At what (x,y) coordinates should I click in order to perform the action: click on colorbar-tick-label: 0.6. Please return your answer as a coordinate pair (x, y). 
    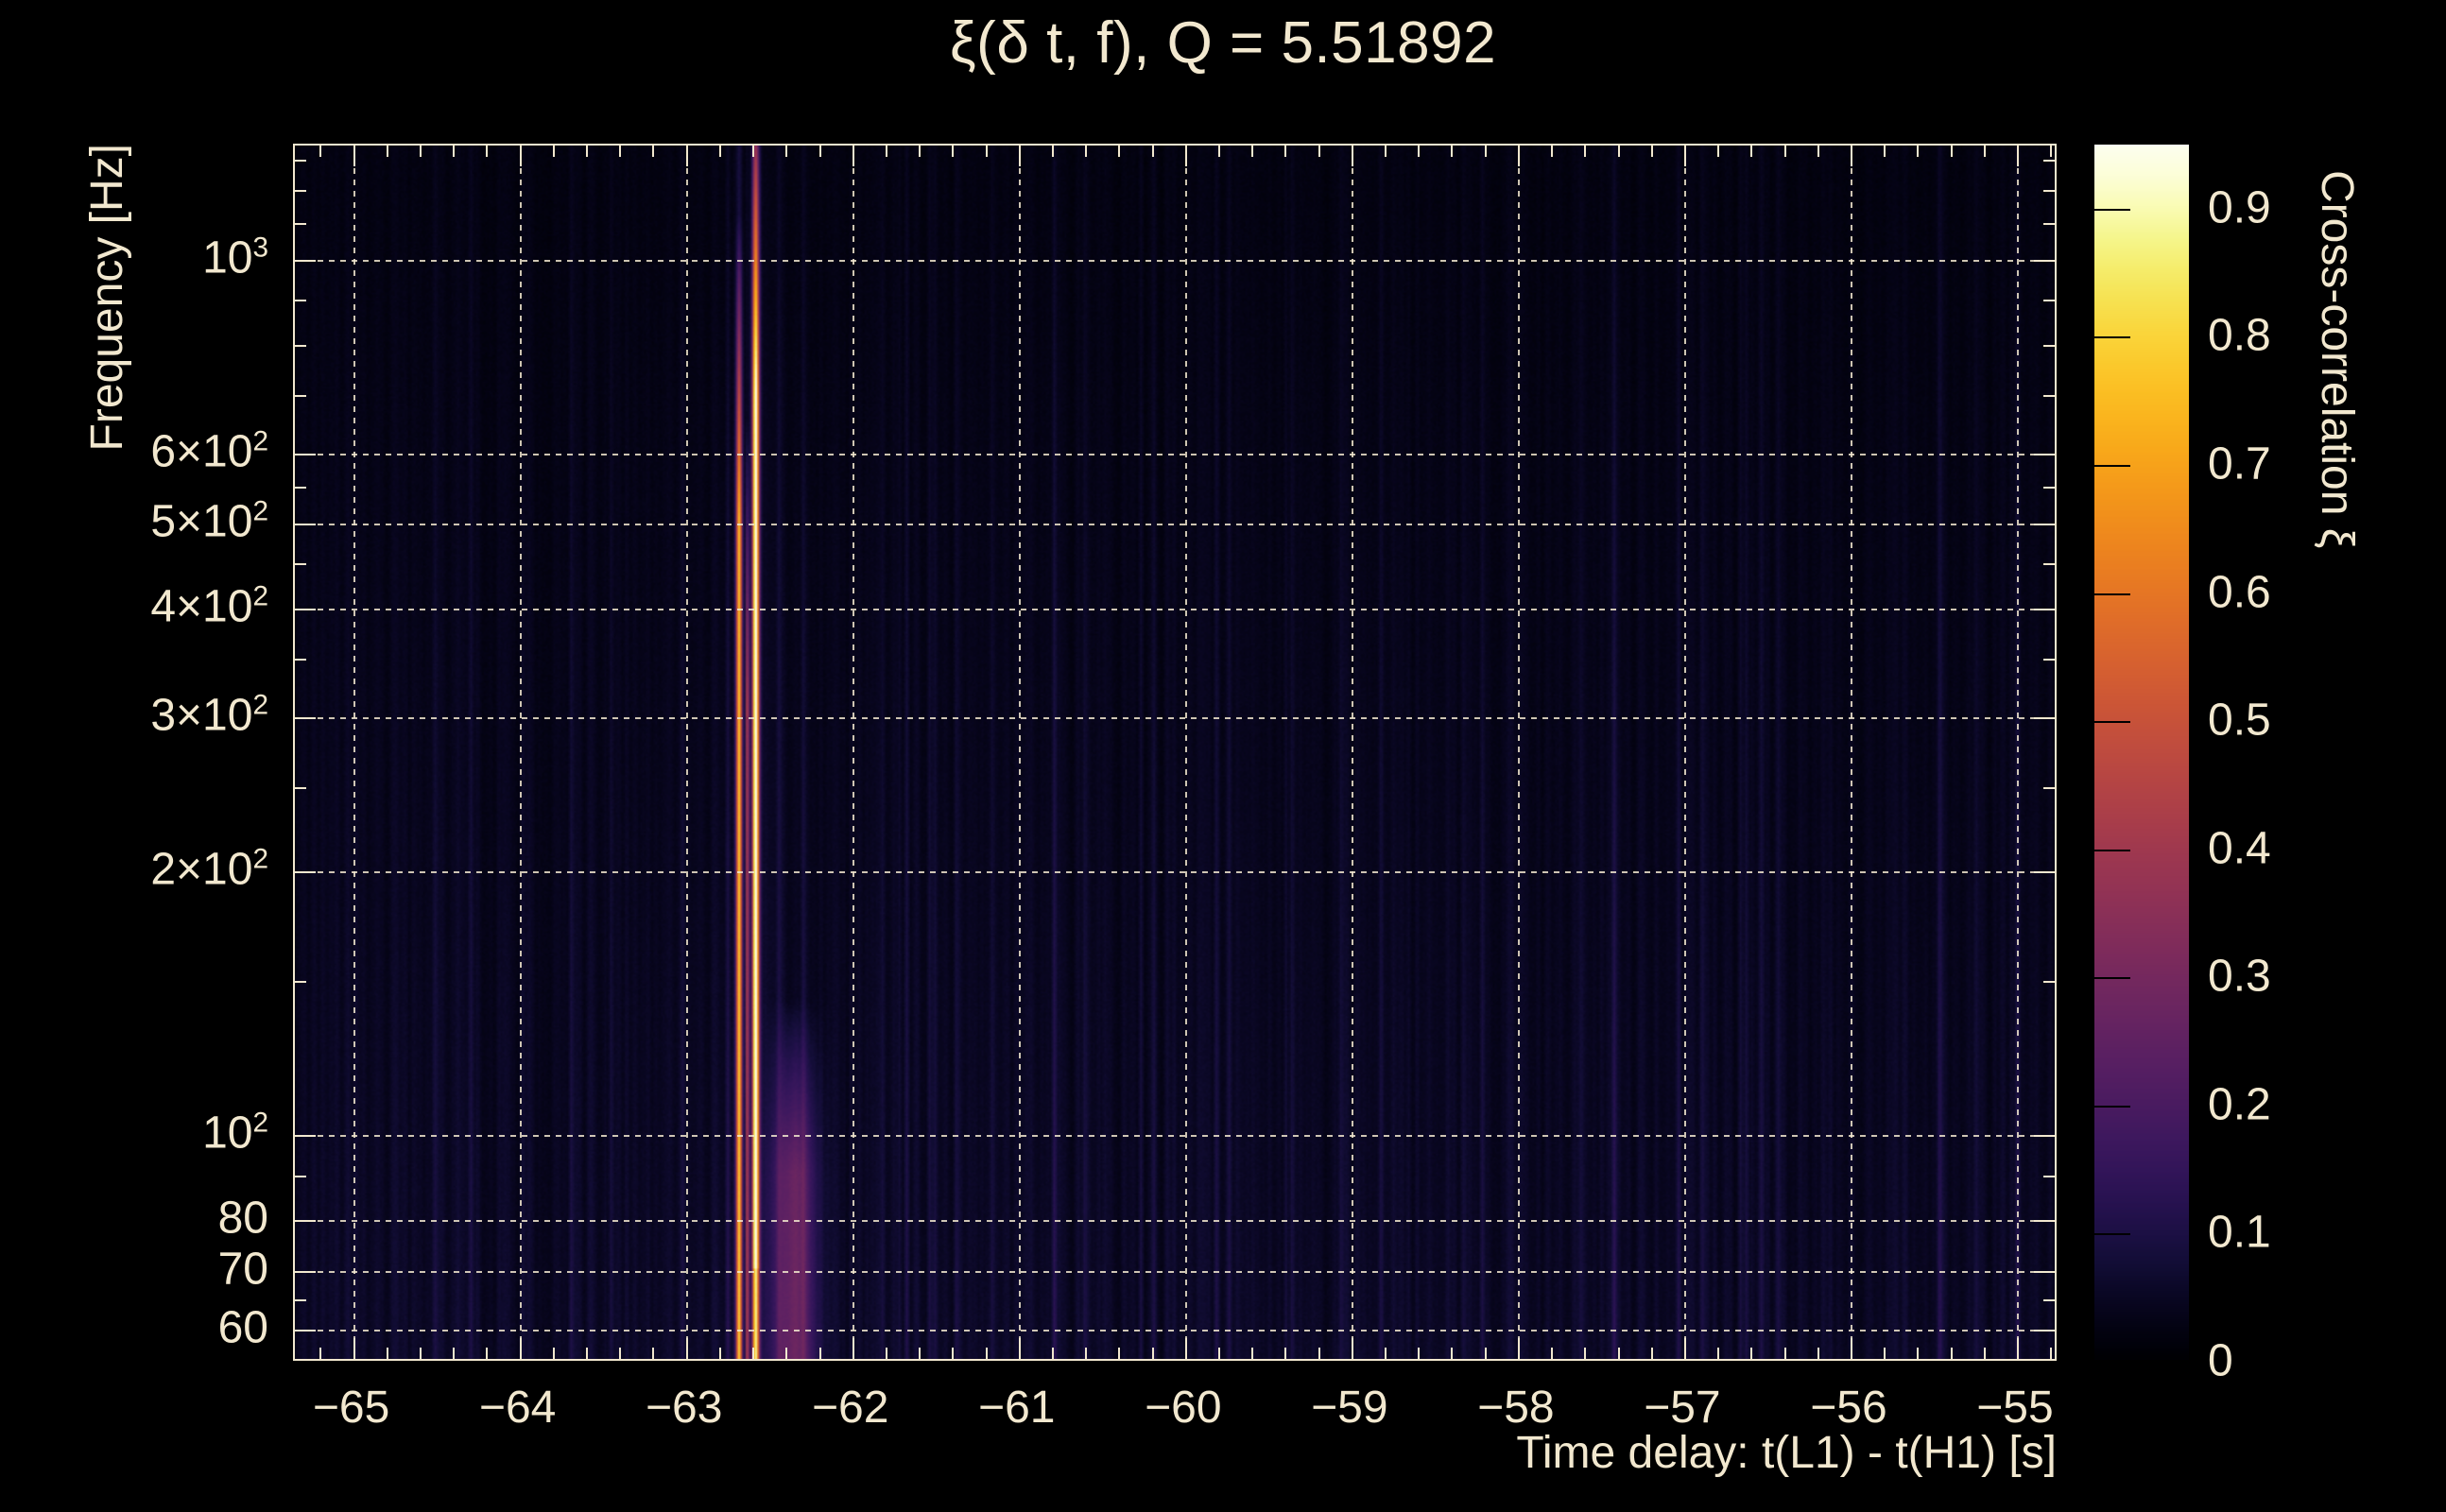
    Looking at the image, I should click on (2239, 592).